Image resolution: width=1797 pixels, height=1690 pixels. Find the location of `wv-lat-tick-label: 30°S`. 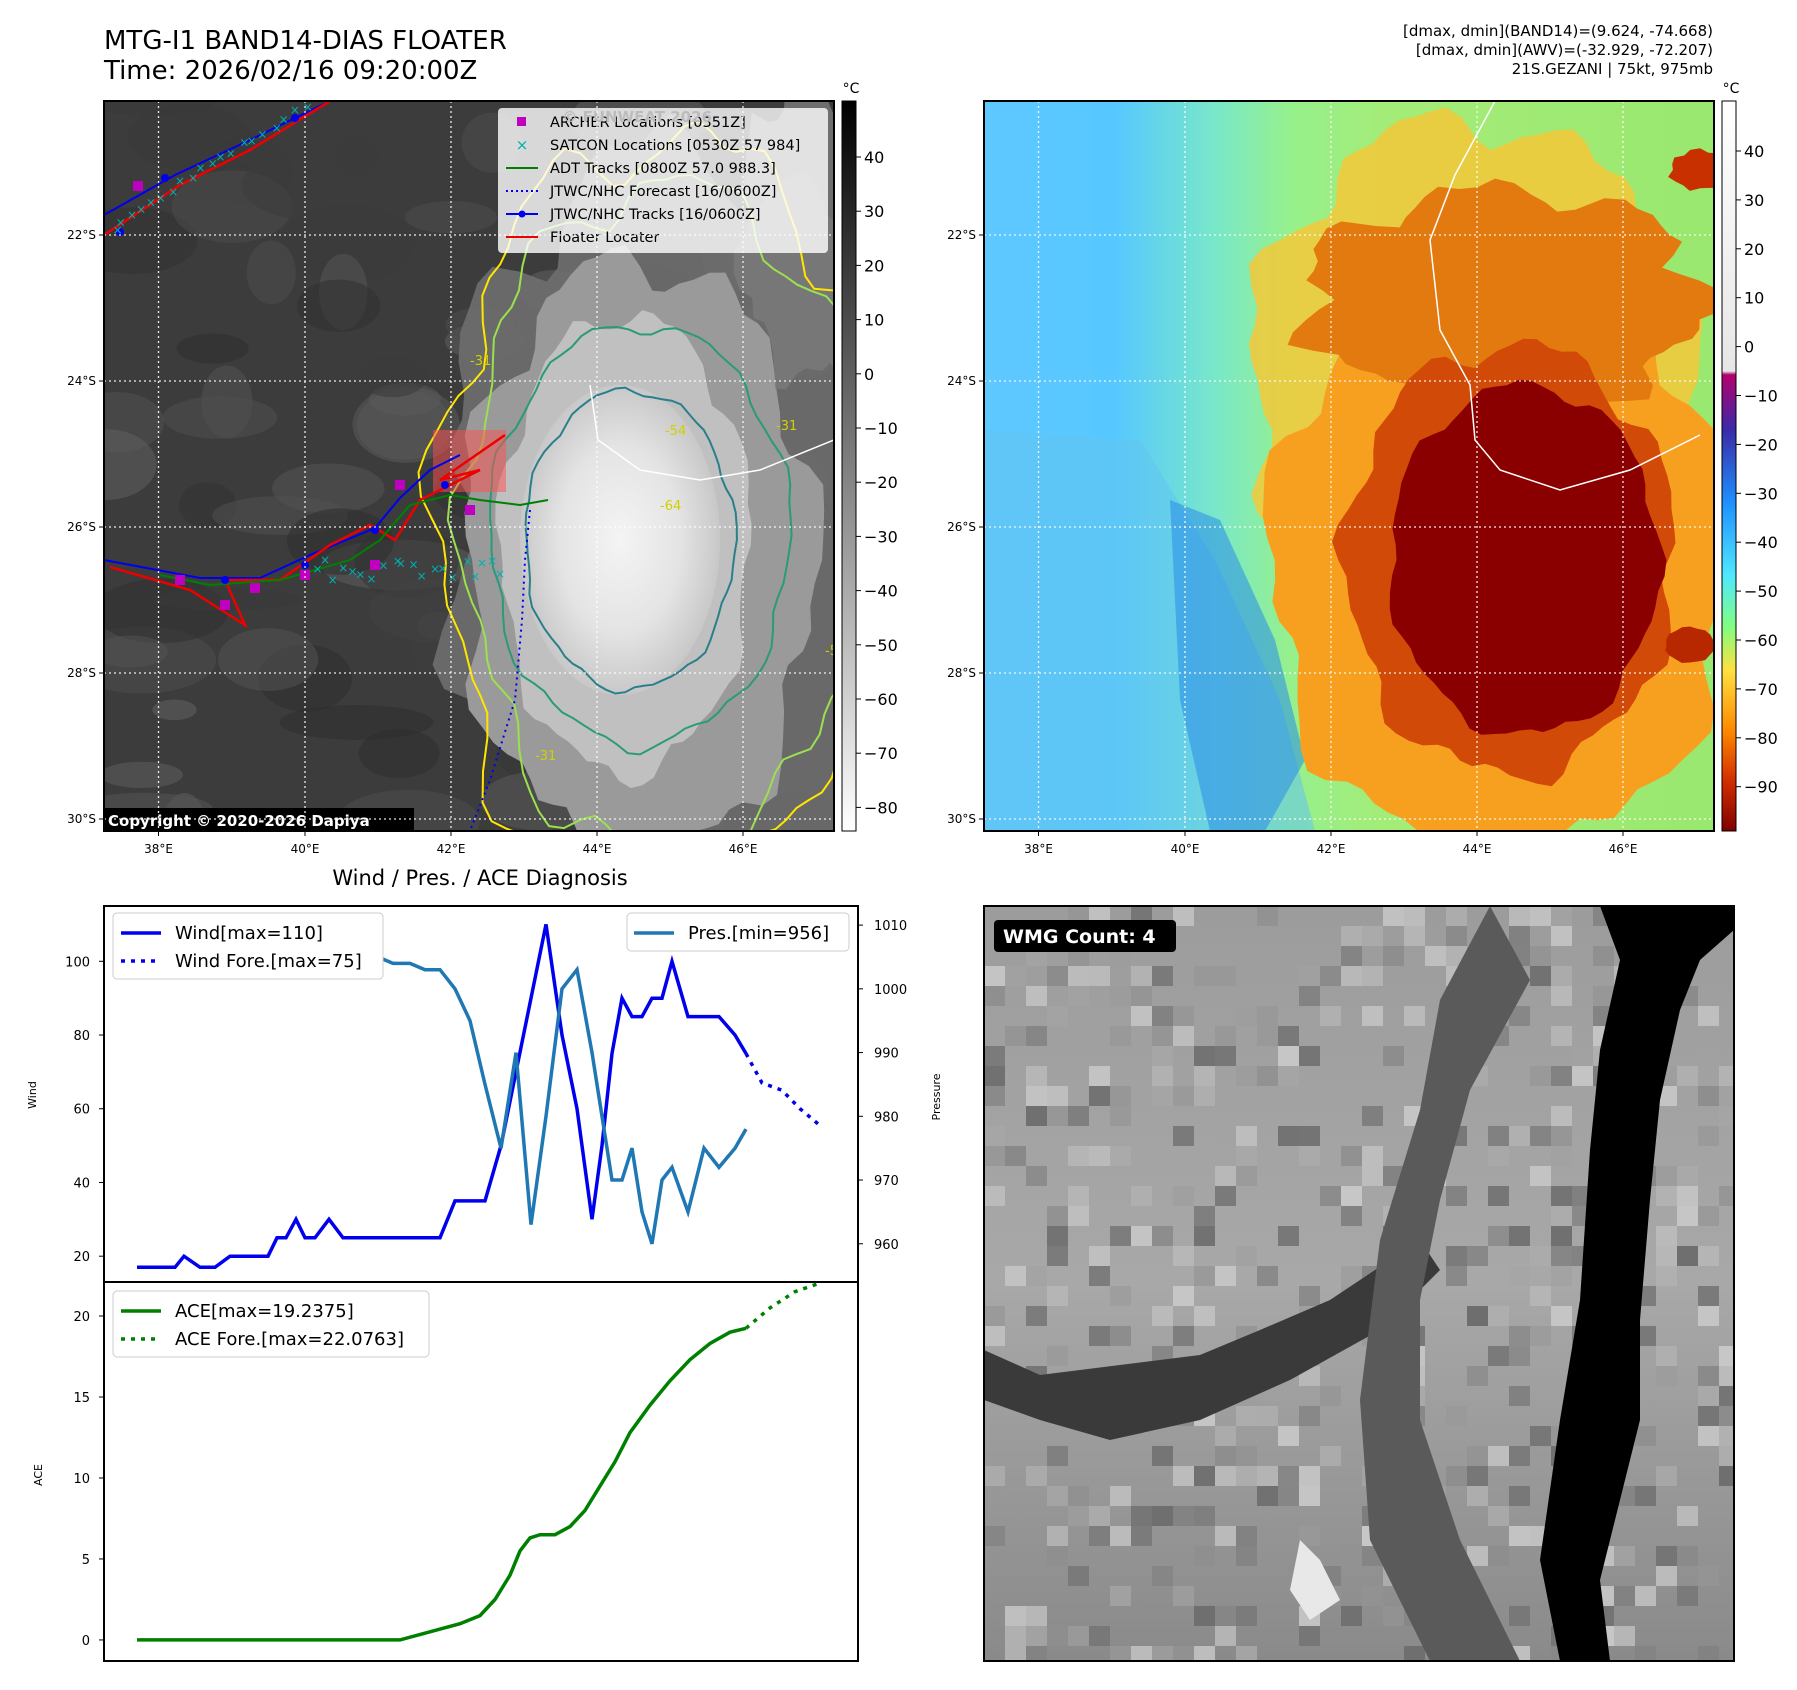

wv-lat-tick-label: 30°S is located at coordinates (961, 819).